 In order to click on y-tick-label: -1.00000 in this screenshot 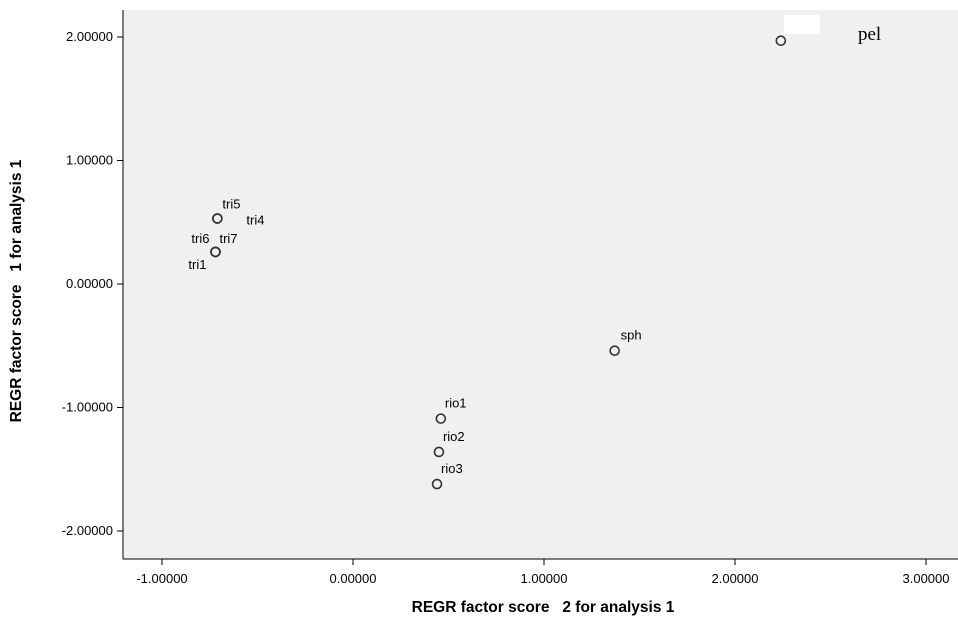, I will do `click(87, 407)`.